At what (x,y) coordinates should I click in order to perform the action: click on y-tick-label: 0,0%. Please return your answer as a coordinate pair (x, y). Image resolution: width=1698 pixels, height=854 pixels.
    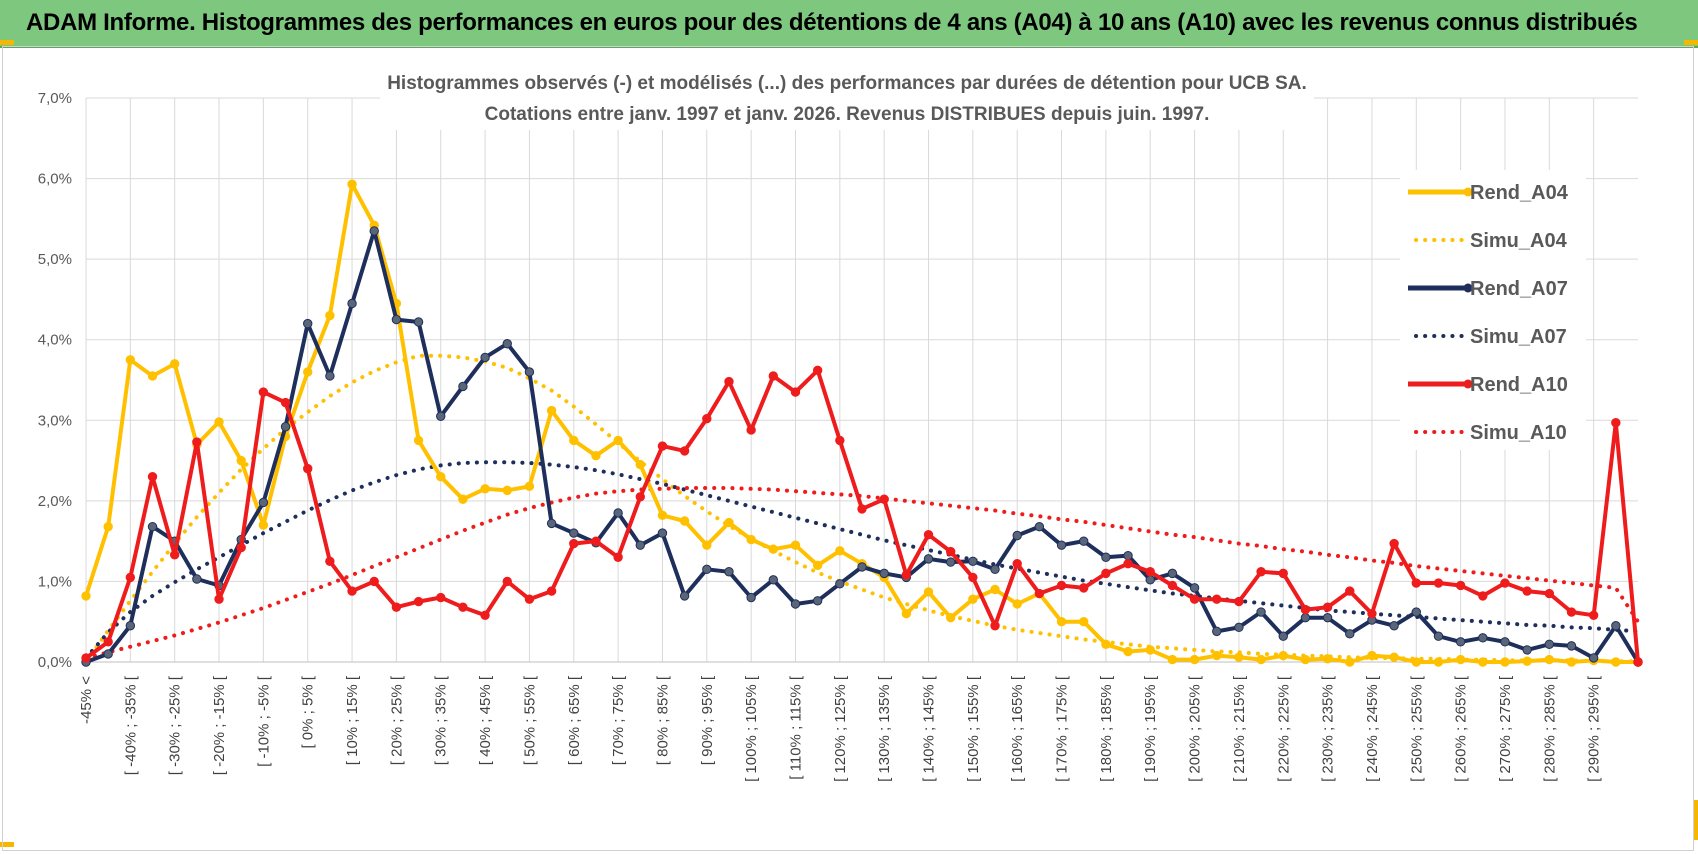
    Looking at the image, I should click on (55, 662).